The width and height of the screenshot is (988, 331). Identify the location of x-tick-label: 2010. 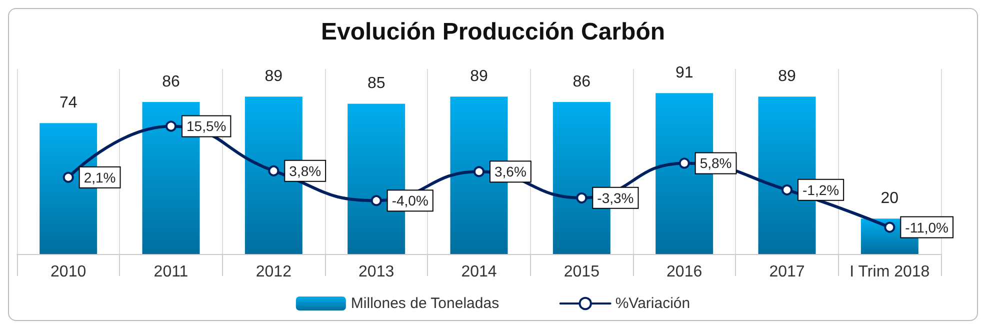
(68, 272).